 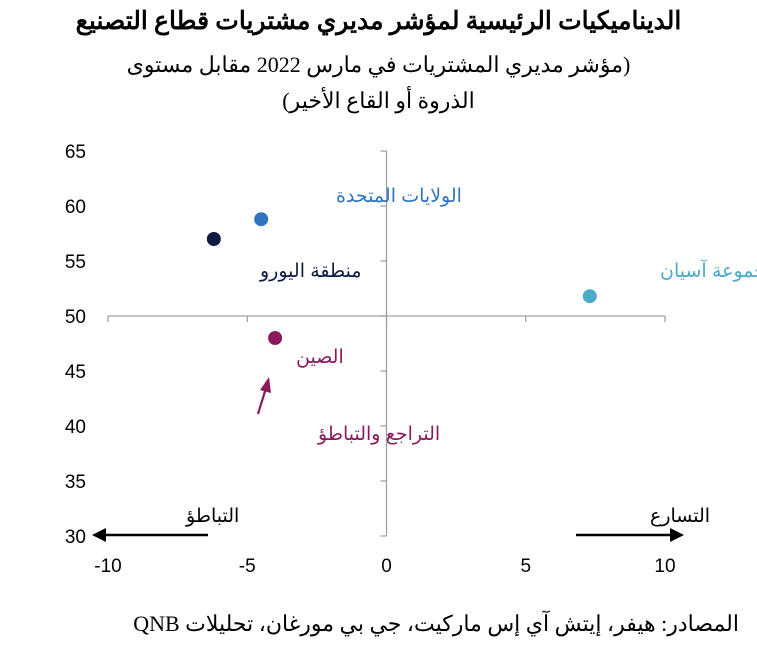 What do you see at coordinates (378, 434) in the screenshot?
I see `annotation-label: التراجع والتباطؤ` at bounding box center [378, 434].